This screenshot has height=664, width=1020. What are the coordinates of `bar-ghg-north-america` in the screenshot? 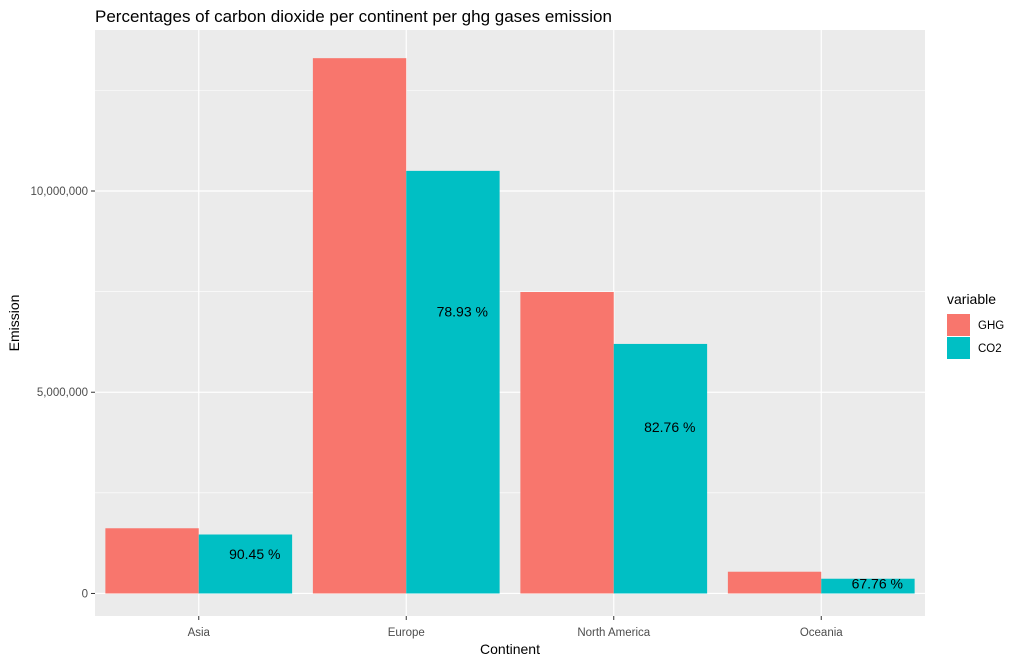 It's located at (567, 443).